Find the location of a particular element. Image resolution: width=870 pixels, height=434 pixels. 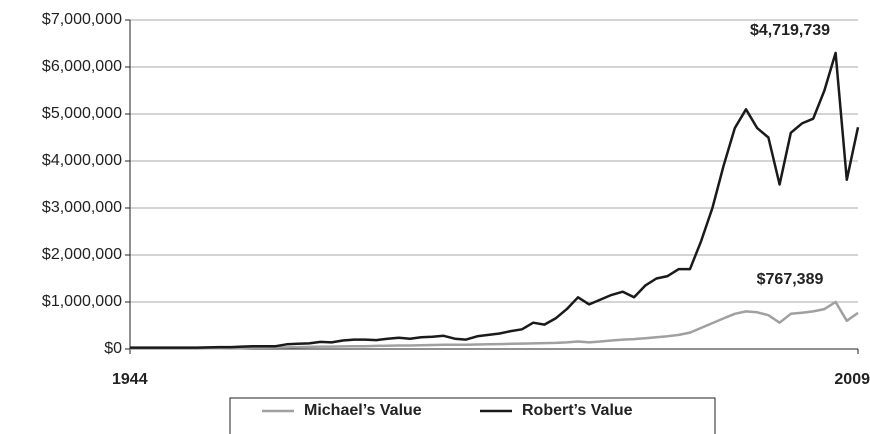

y-tick-label: $7,000,000 is located at coordinates (82, 19).